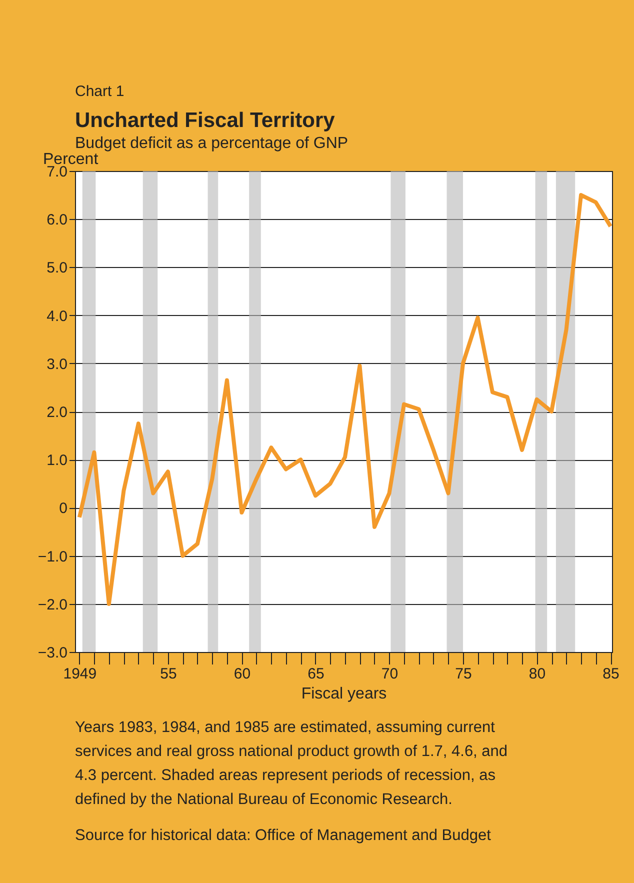 The height and width of the screenshot is (883, 634). I want to click on x-tick-label: 1949, so click(80, 674).